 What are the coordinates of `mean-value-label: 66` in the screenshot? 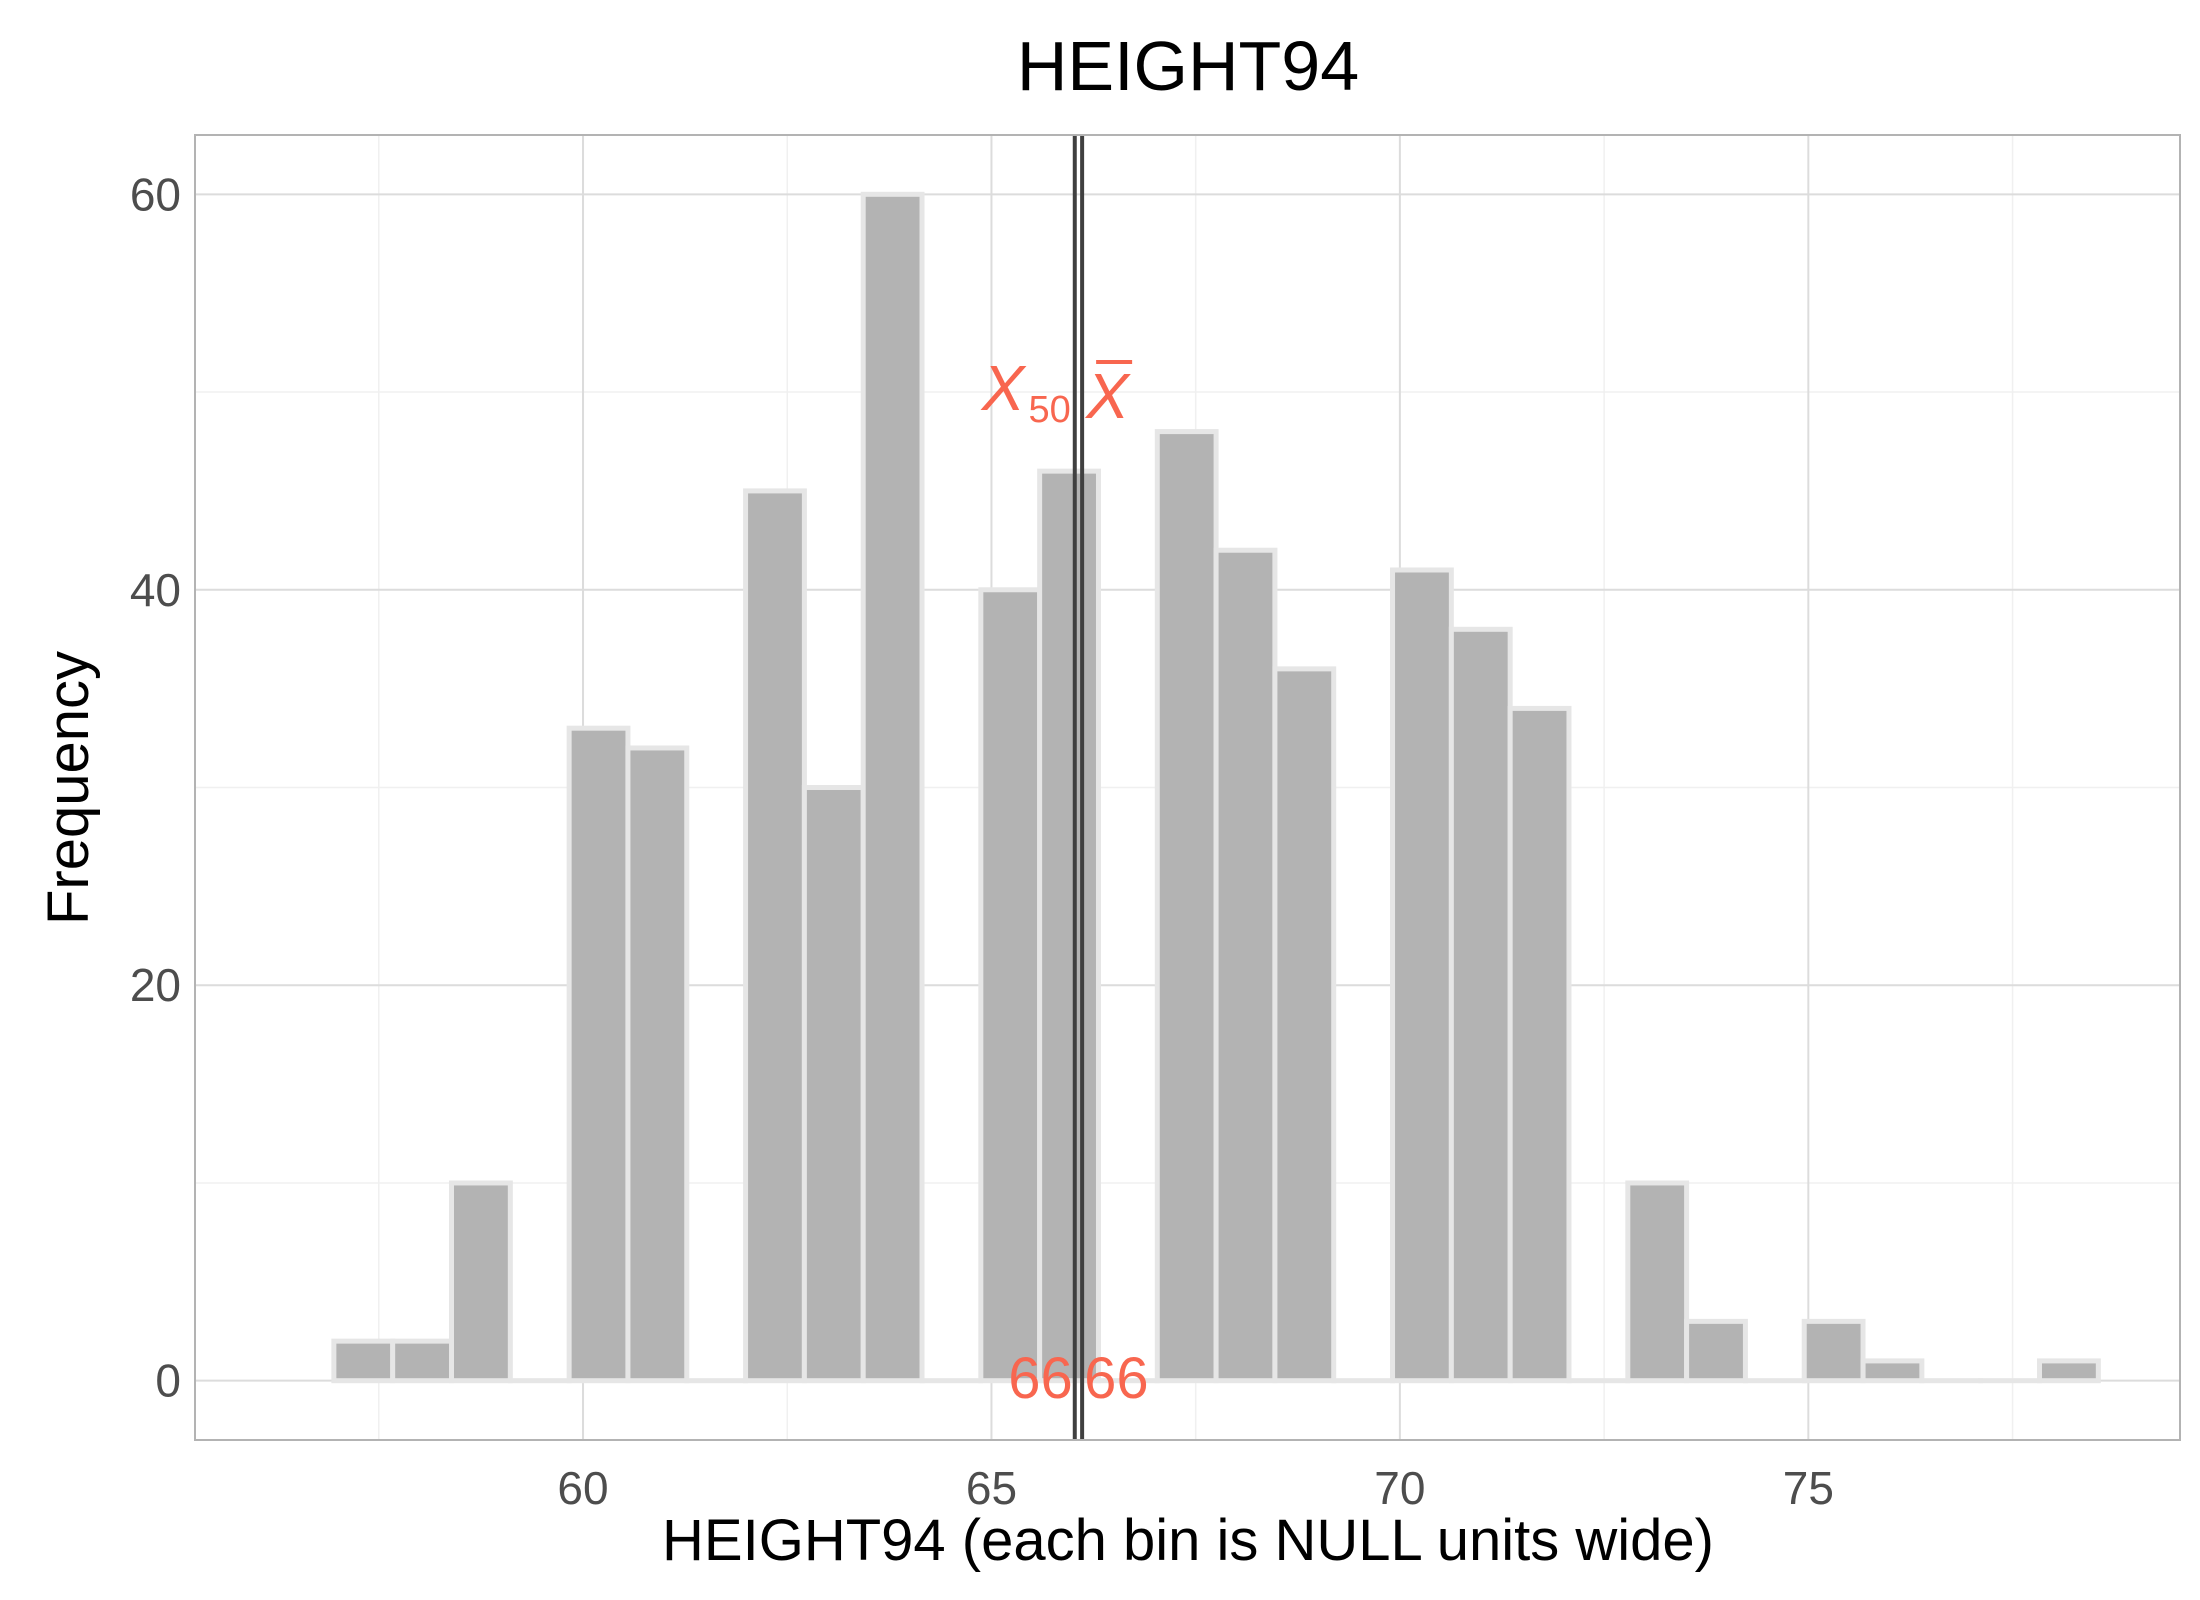 It's located at (1116, 1378).